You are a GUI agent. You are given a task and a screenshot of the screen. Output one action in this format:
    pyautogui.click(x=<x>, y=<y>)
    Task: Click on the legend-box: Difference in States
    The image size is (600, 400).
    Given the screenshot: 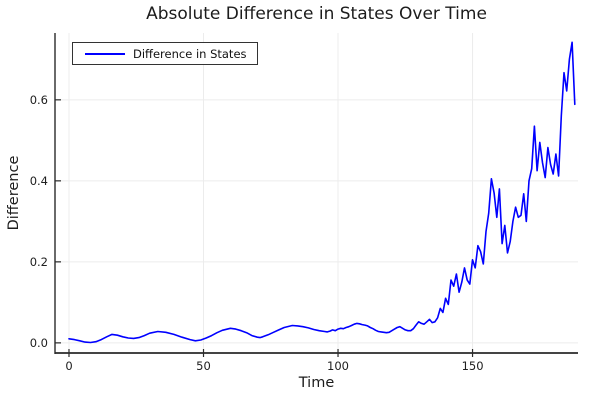 What is the action you would take?
    pyautogui.click(x=165, y=53)
    